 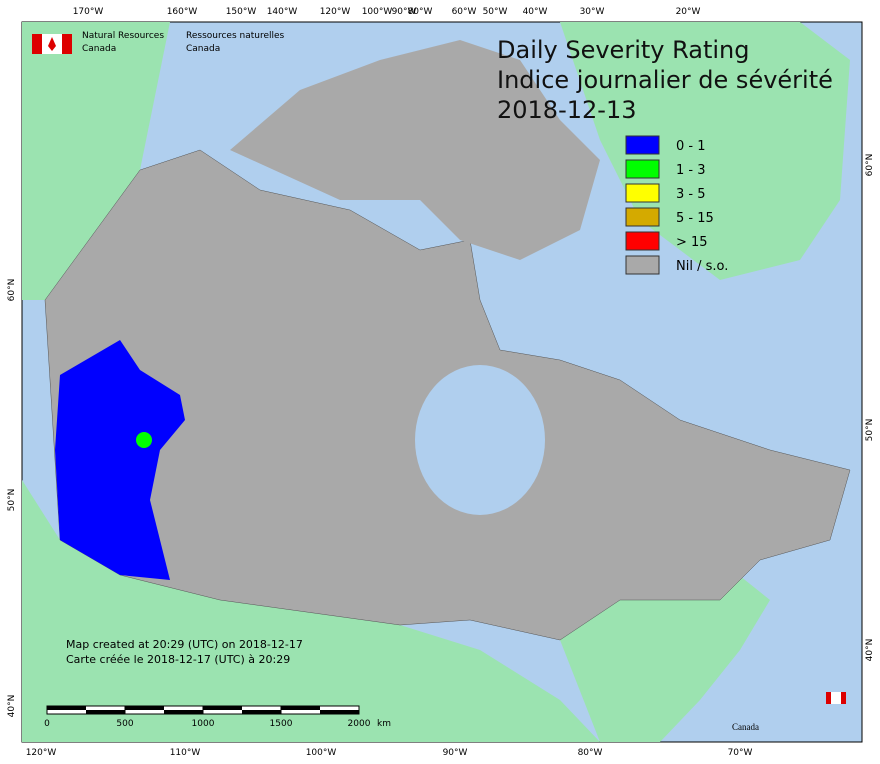 I want to click on left-graticule-label: 60°N, so click(x=12, y=290).